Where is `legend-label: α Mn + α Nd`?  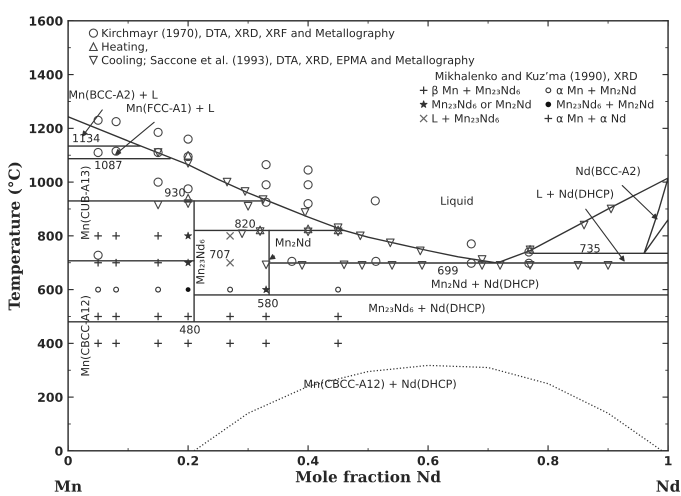 legend-label: α Mn + α Nd is located at coordinates (591, 118).